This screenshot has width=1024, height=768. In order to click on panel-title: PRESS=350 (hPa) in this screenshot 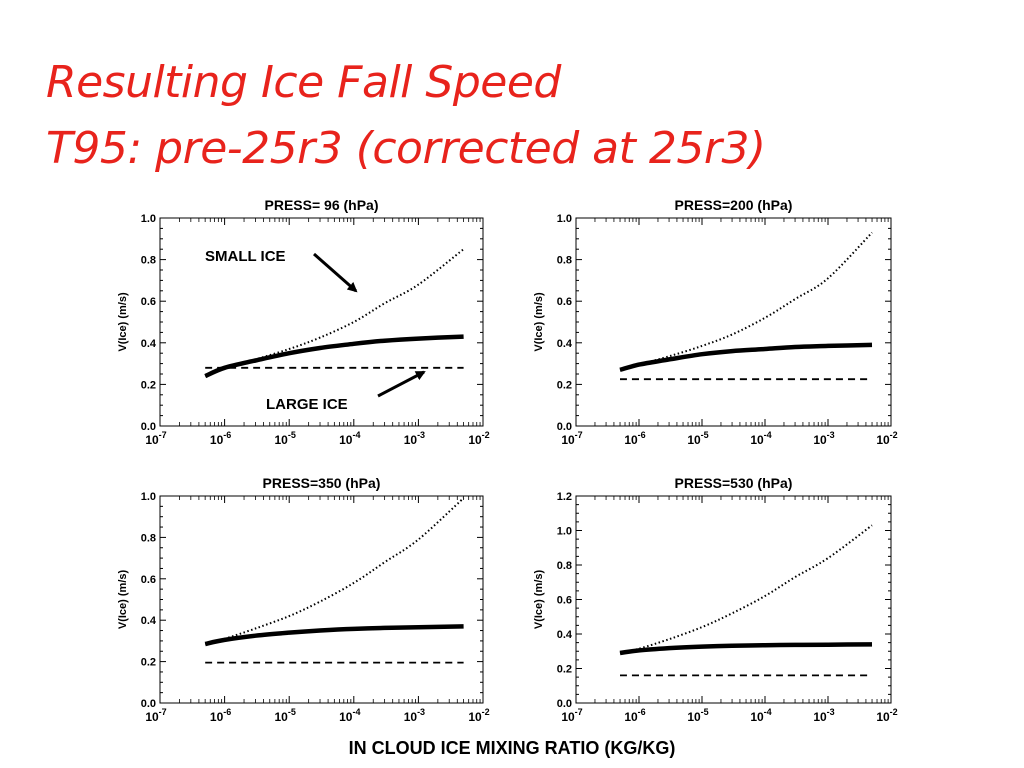, I will do `click(322, 483)`.